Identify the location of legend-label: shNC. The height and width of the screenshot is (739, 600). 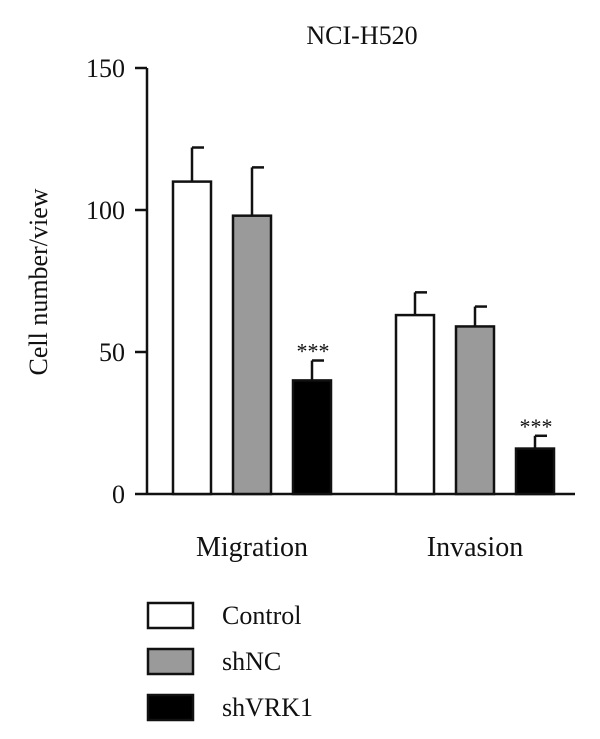
(251, 661).